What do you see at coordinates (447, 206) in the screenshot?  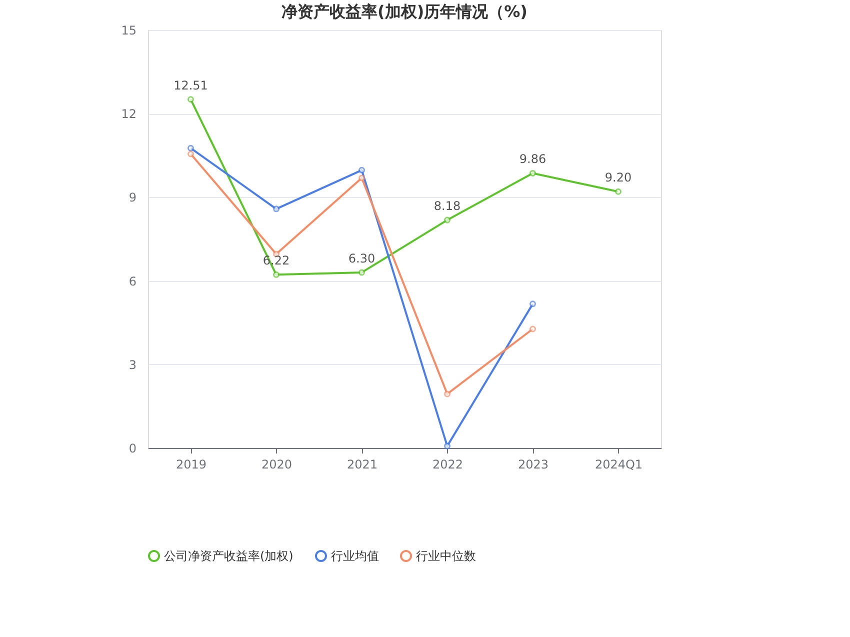 I see `data-label: 8.18` at bounding box center [447, 206].